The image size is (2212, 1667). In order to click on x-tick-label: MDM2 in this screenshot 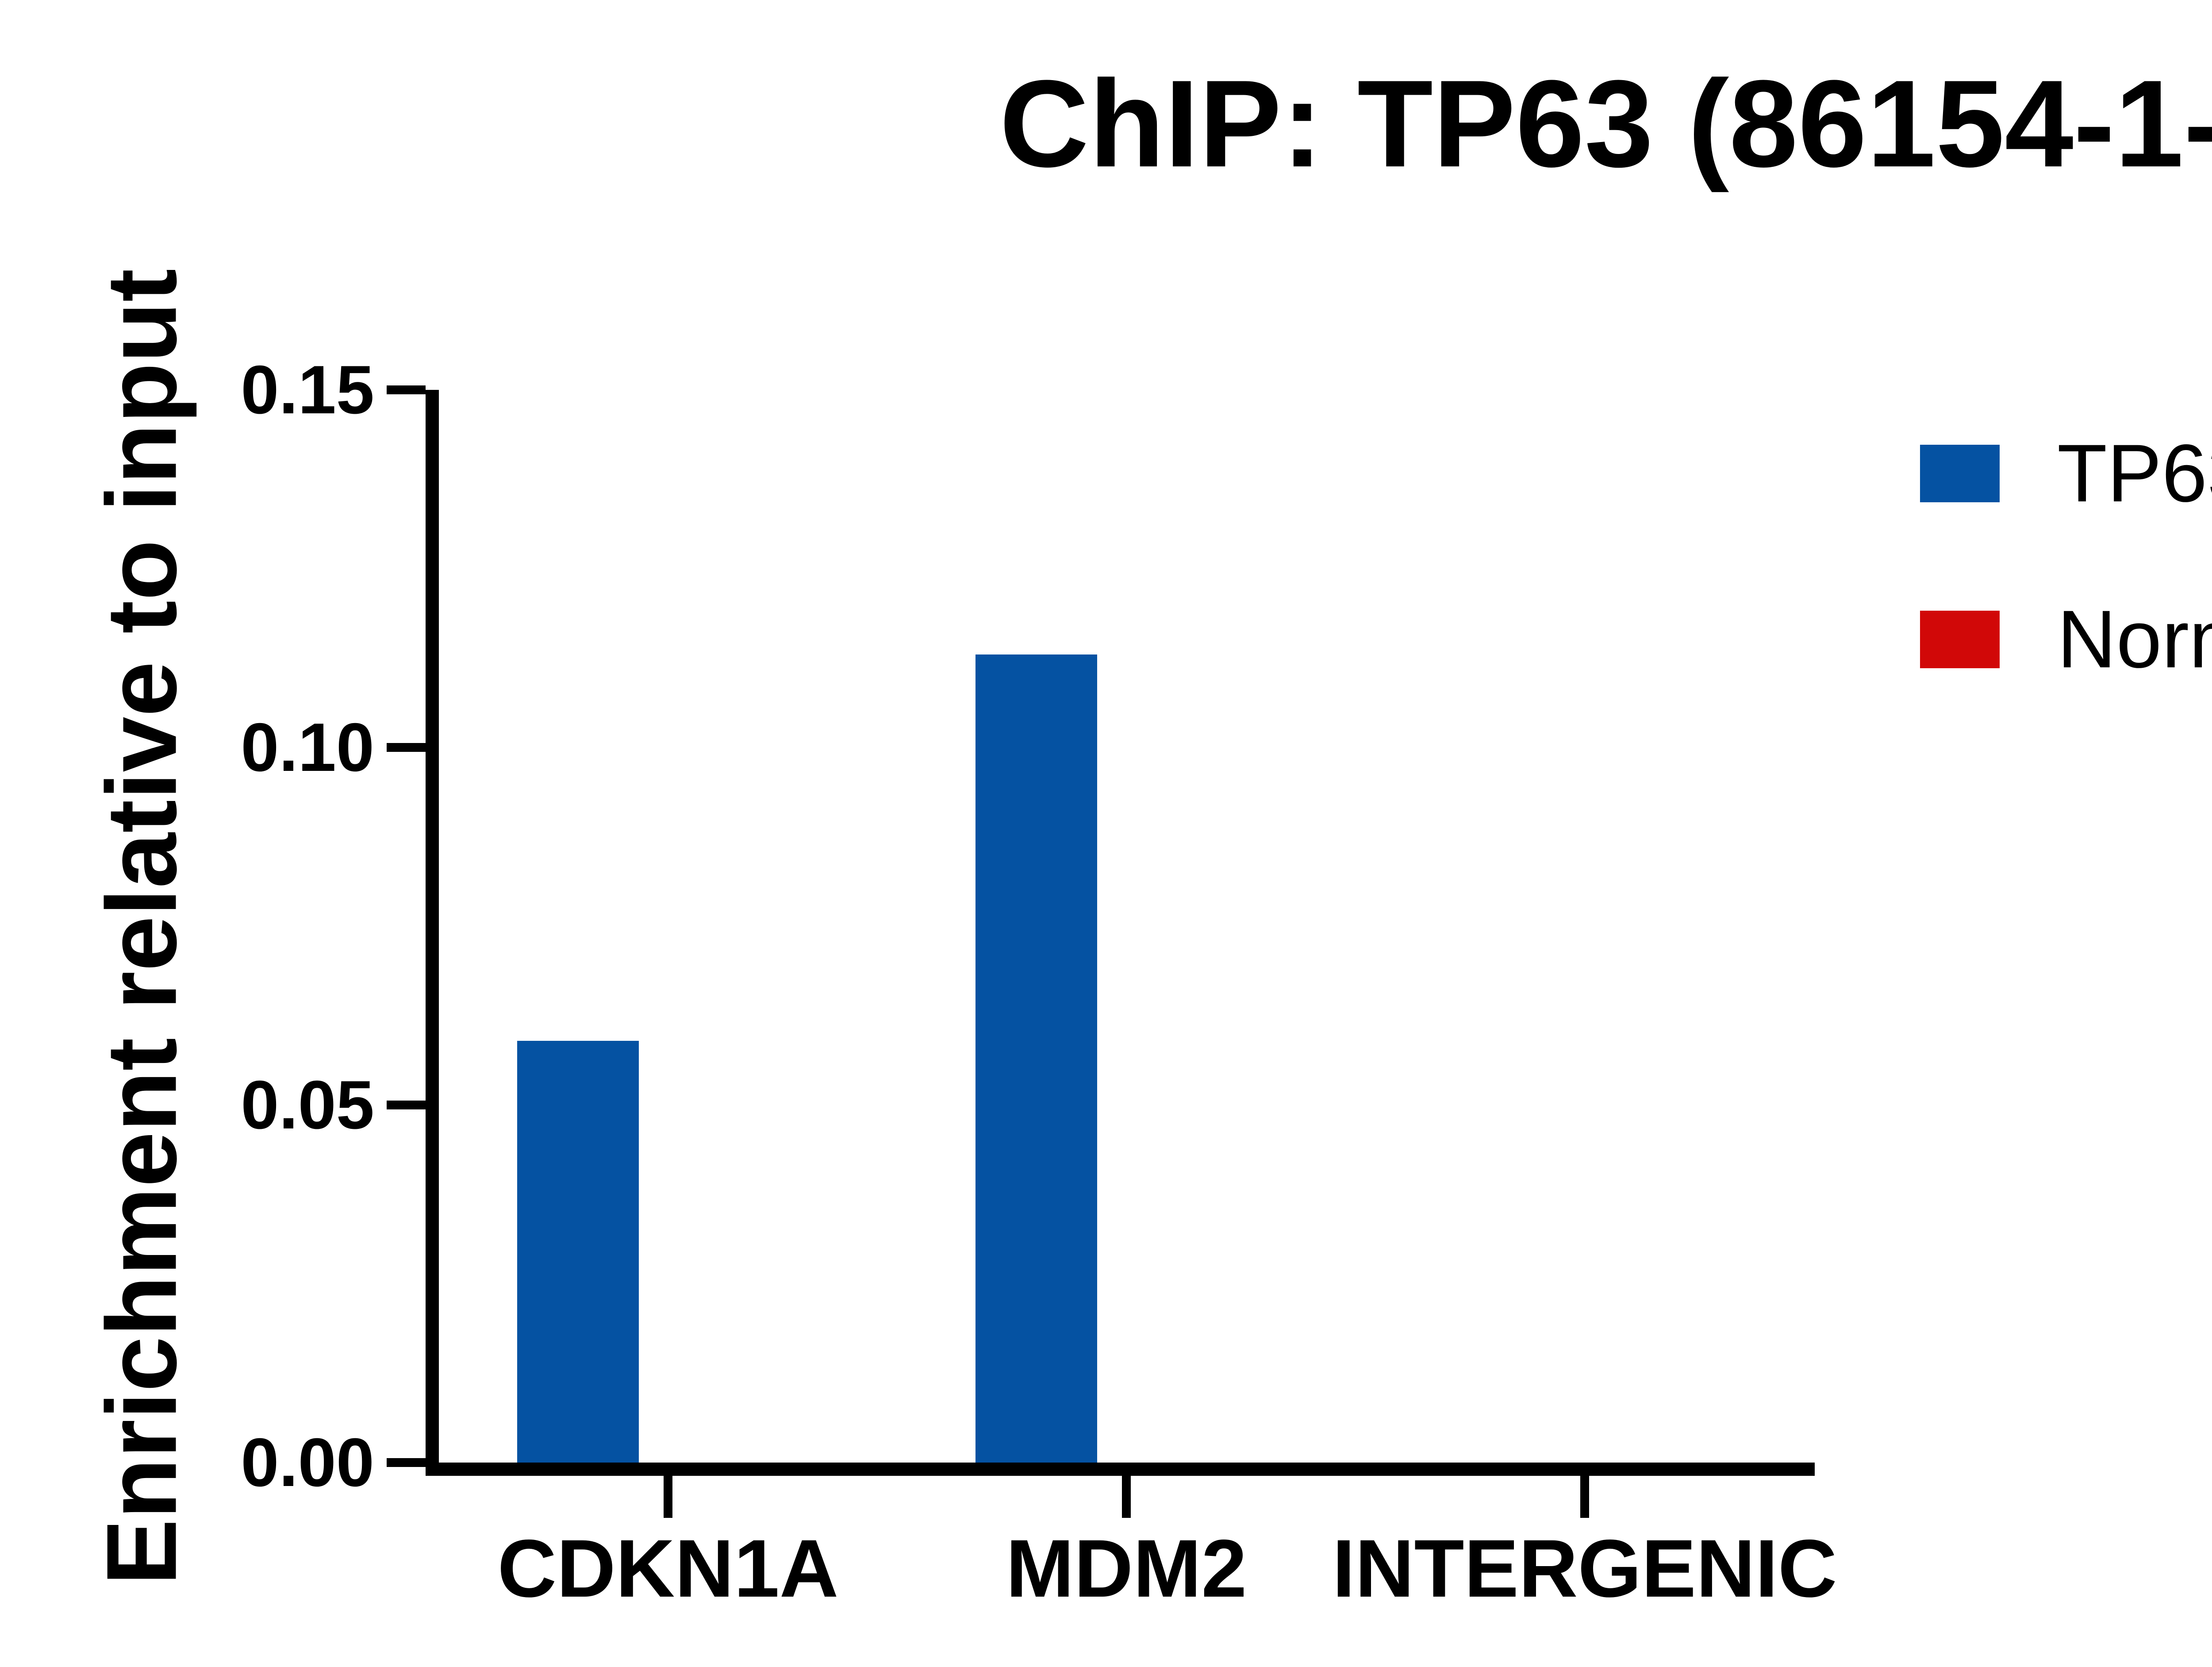, I will do `click(1127, 1569)`.